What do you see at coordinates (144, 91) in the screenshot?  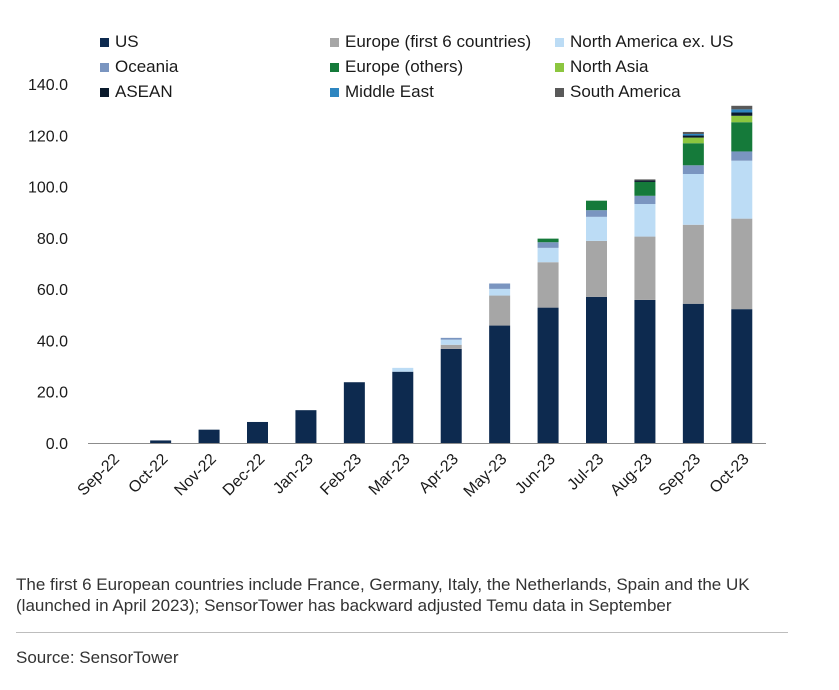 I see `legend-label: ASEAN` at bounding box center [144, 91].